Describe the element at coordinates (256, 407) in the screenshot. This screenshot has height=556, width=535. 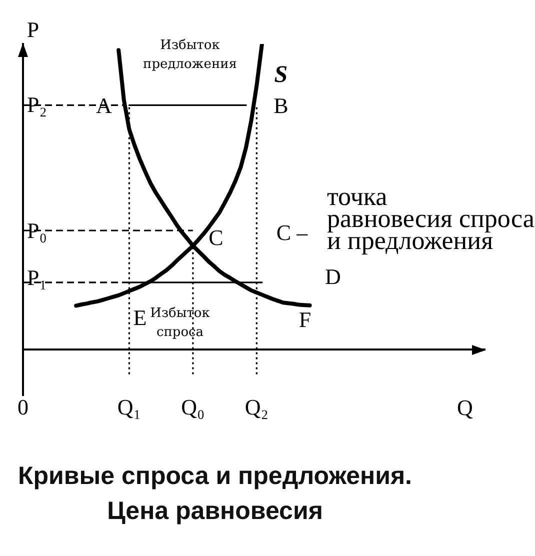
I see `x-tick-label: Q₂` at that location.